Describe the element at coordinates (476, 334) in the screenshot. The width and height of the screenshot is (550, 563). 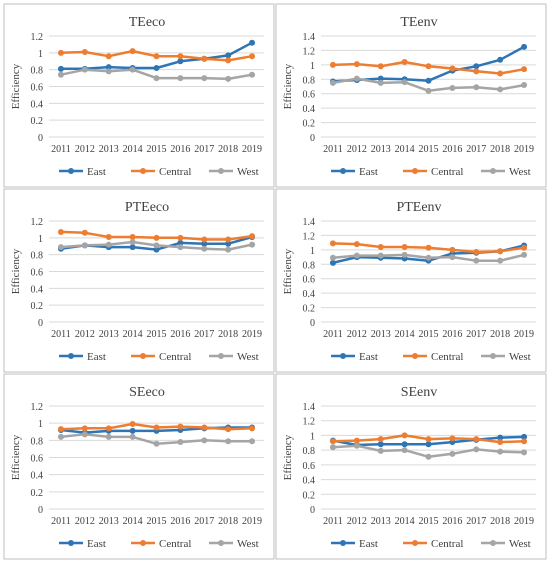
I see `x-tick-label: 2017` at that location.